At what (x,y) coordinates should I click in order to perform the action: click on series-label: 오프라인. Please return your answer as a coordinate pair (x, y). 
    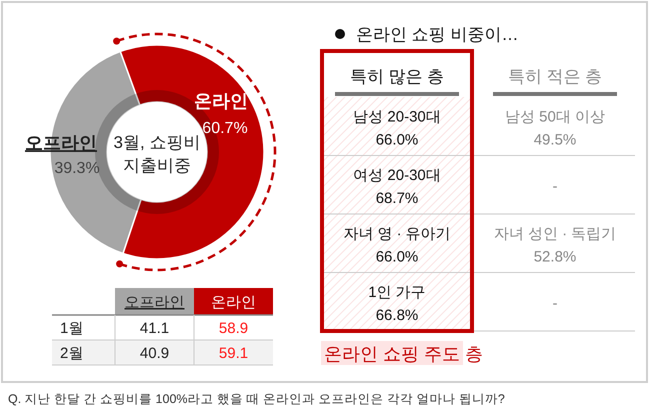
    Looking at the image, I should click on (154, 302).